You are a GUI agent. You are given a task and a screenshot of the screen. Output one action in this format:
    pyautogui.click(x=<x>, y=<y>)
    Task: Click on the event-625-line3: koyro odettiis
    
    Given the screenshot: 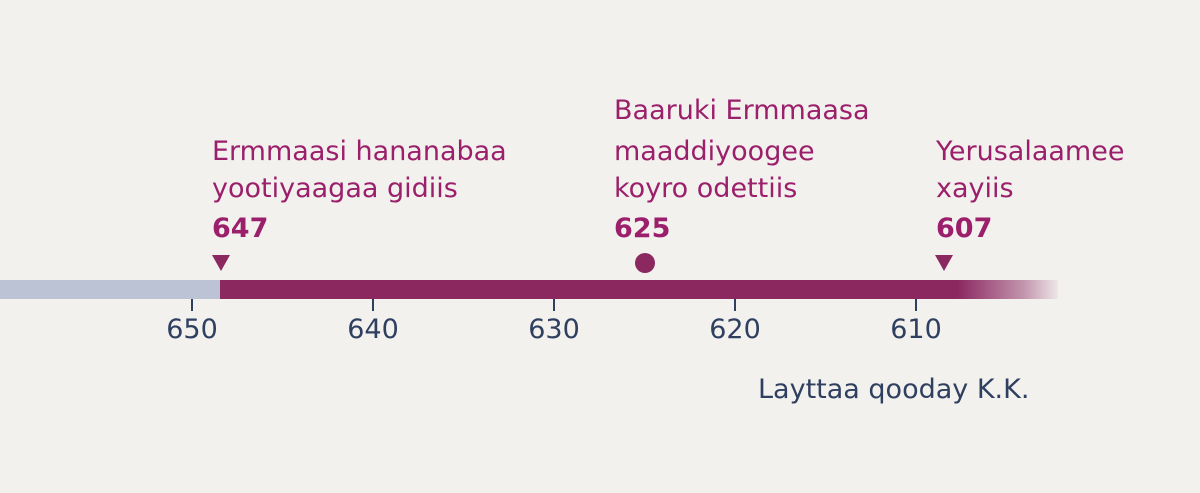 What is the action you would take?
    pyautogui.click(x=706, y=188)
    